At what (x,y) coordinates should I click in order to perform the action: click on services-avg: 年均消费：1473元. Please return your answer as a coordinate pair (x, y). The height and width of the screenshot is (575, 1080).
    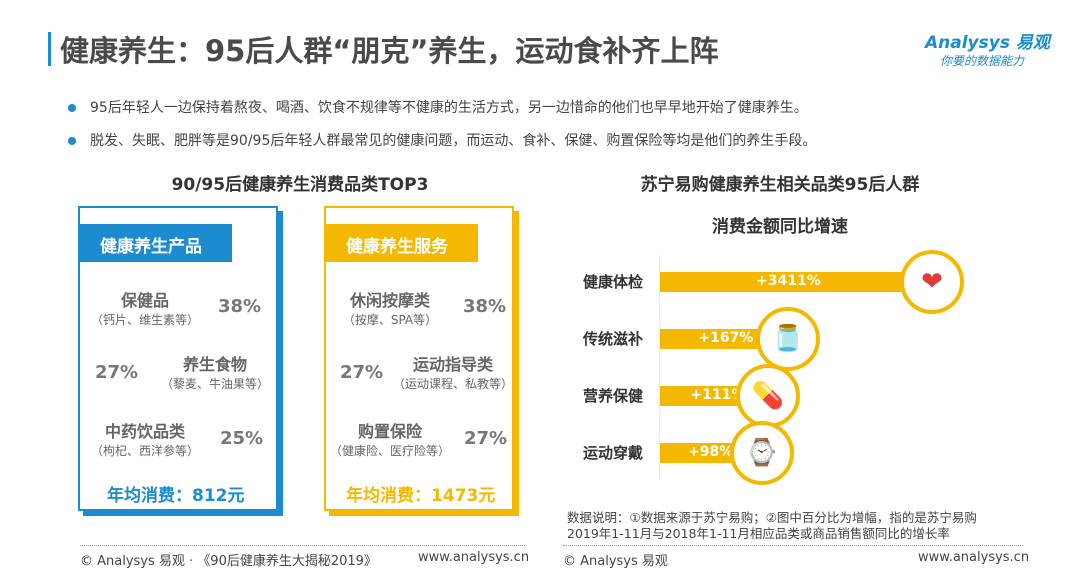
    Looking at the image, I should click on (421, 496).